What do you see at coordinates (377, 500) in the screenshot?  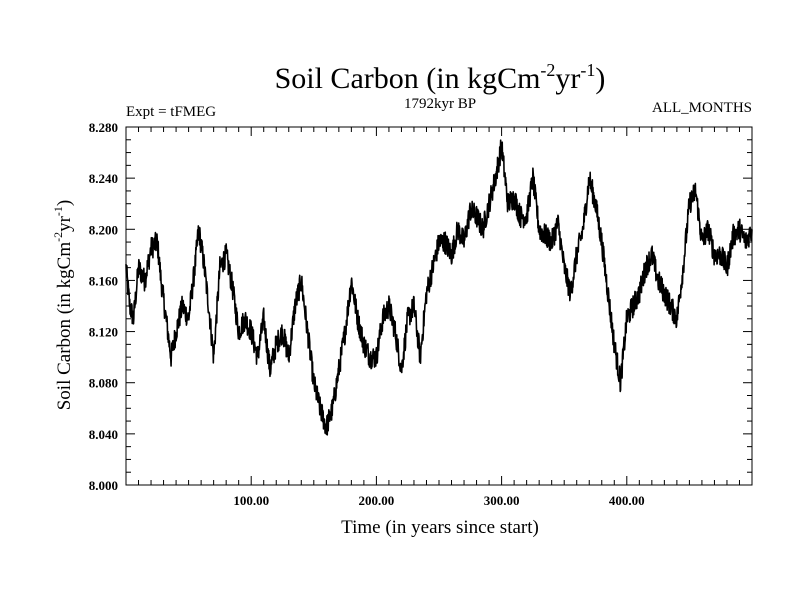 I see `x-tick-label: 200.00` at bounding box center [377, 500].